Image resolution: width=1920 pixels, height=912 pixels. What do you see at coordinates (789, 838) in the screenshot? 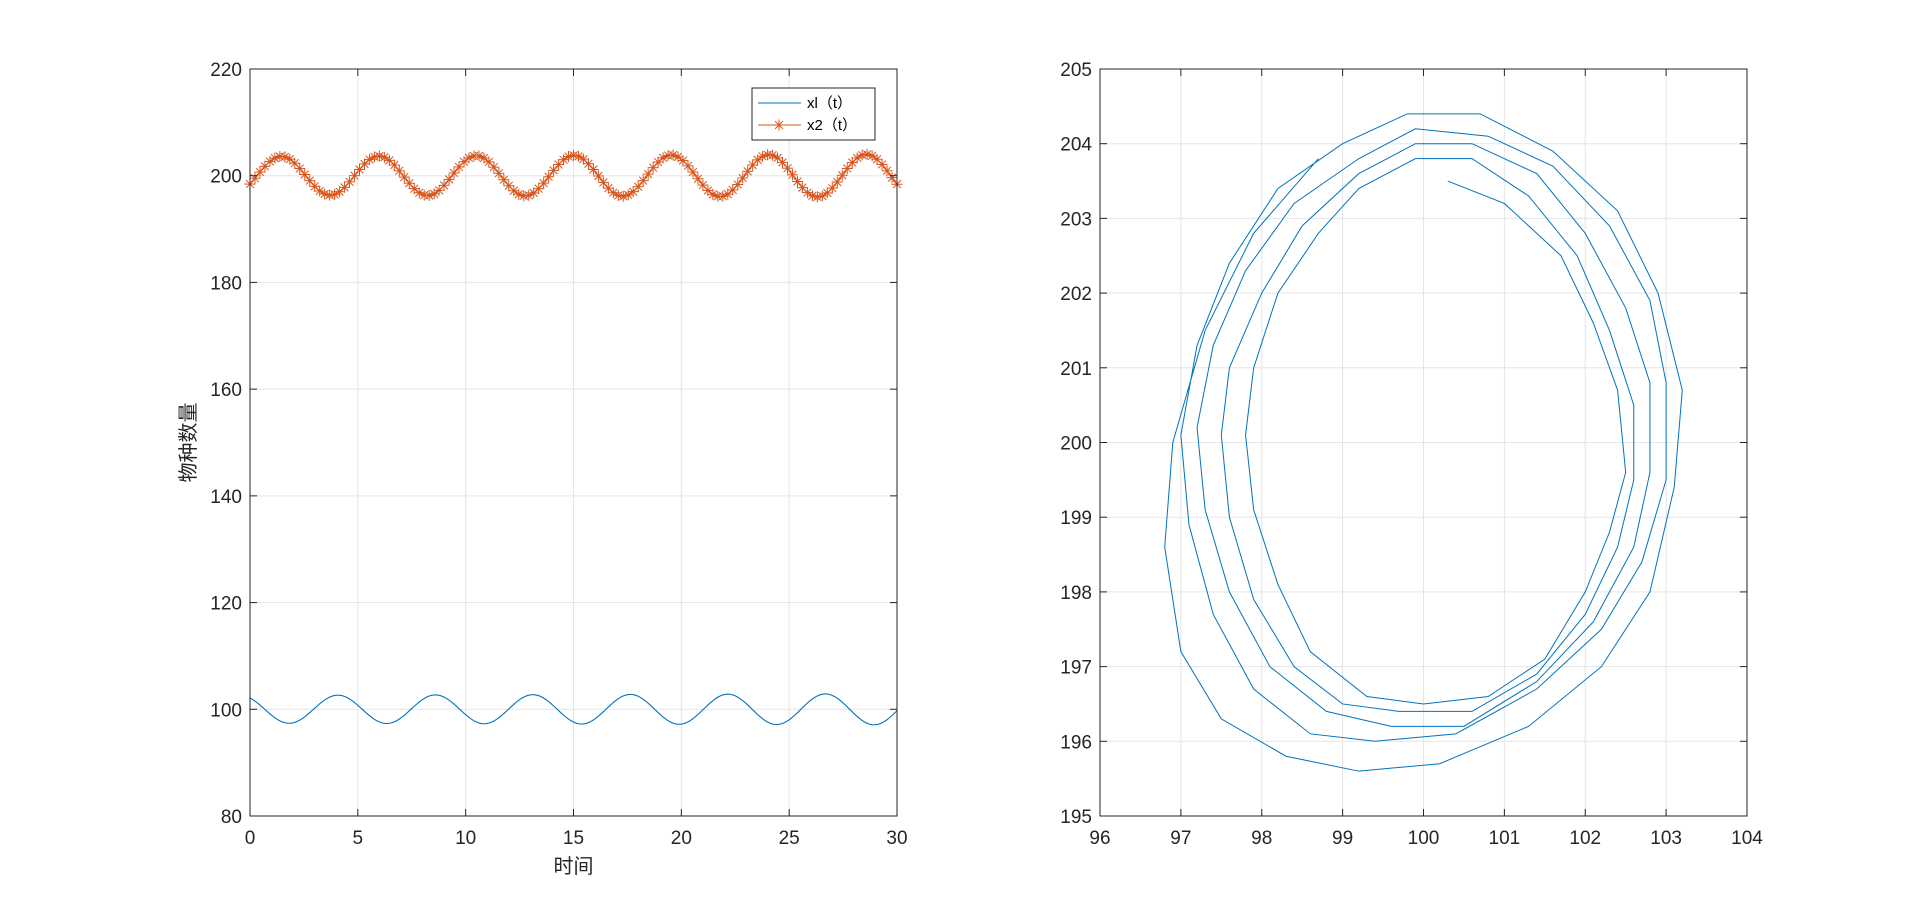
I see `x-tick-label: 25` at bounding box center [789, 838].